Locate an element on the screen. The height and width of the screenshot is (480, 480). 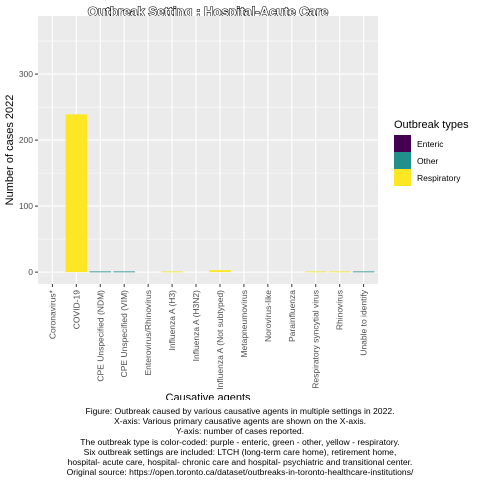
caption-line: Y-axis: number of cases reported. is located at coordinates (240, 431).